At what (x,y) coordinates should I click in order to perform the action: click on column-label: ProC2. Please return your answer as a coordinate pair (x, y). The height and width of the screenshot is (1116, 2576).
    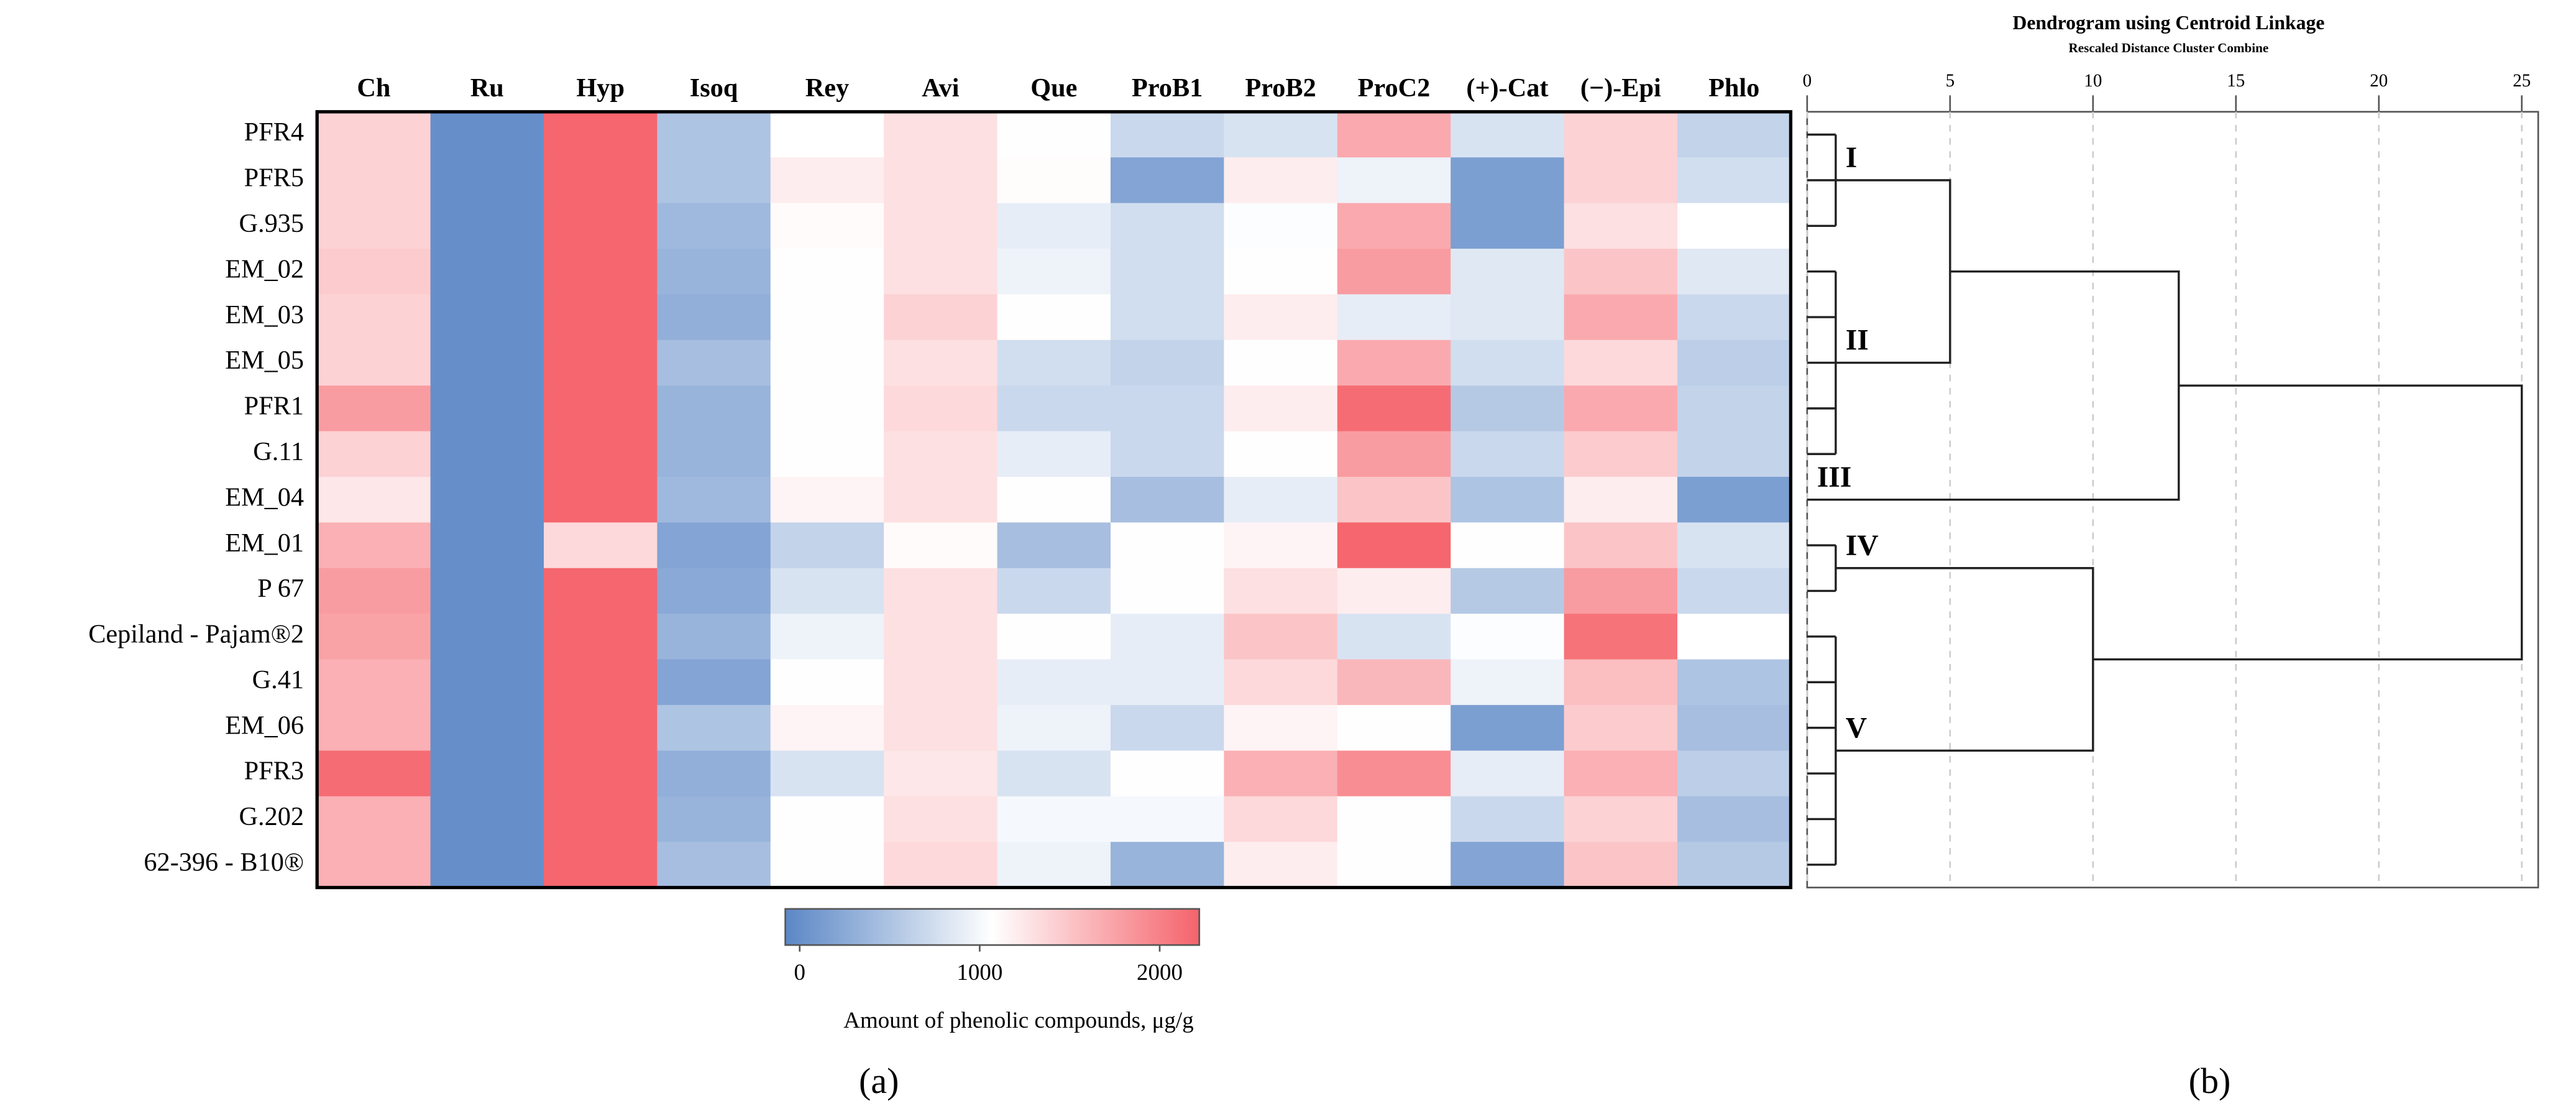
    Looking at the image, I should click on (1394, 88).